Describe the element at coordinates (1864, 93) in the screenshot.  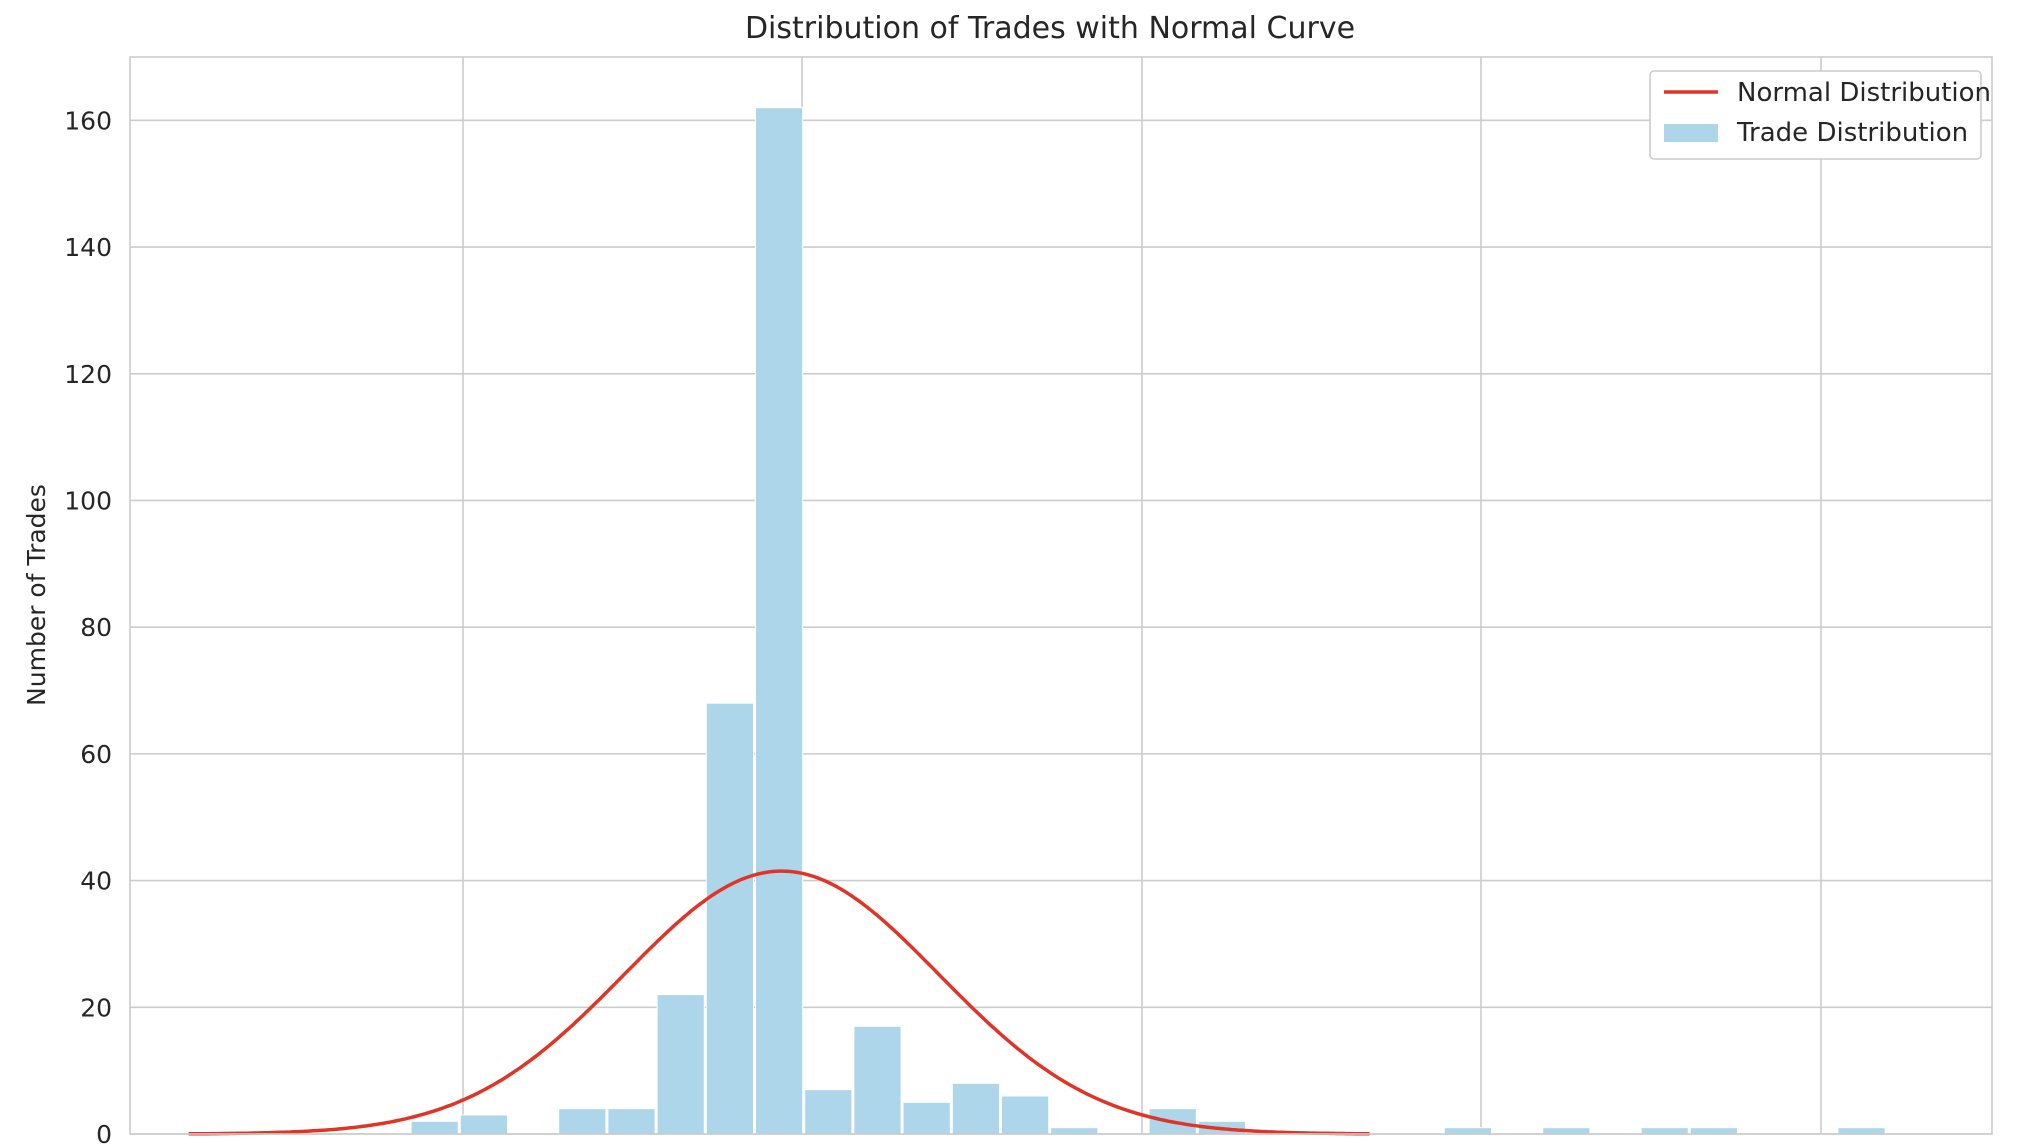
I see `legend-label-normal-distribution: Normal Distribution` at that location.